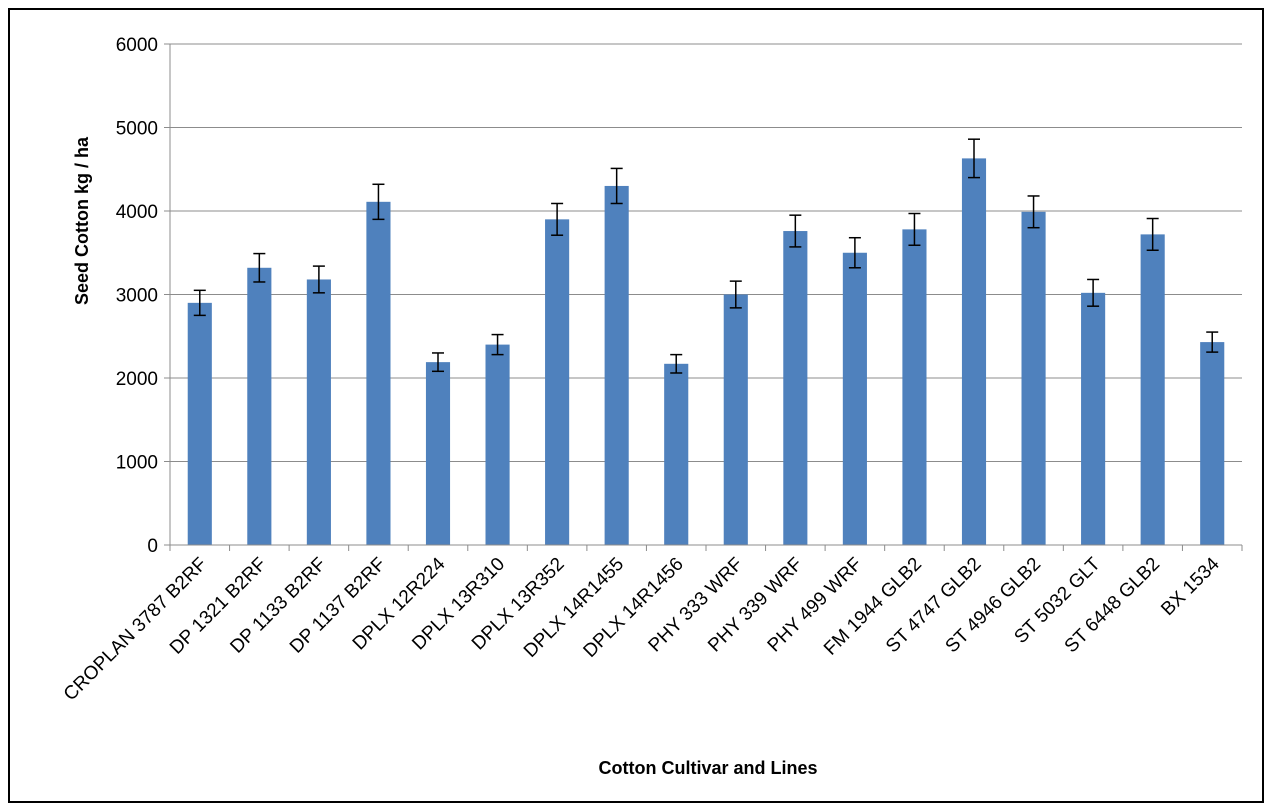 The image size is (1275, 812). Describe the element at coordinates (137, 45) in the screenshot. I see `y-tick-label: 6000` at that location.